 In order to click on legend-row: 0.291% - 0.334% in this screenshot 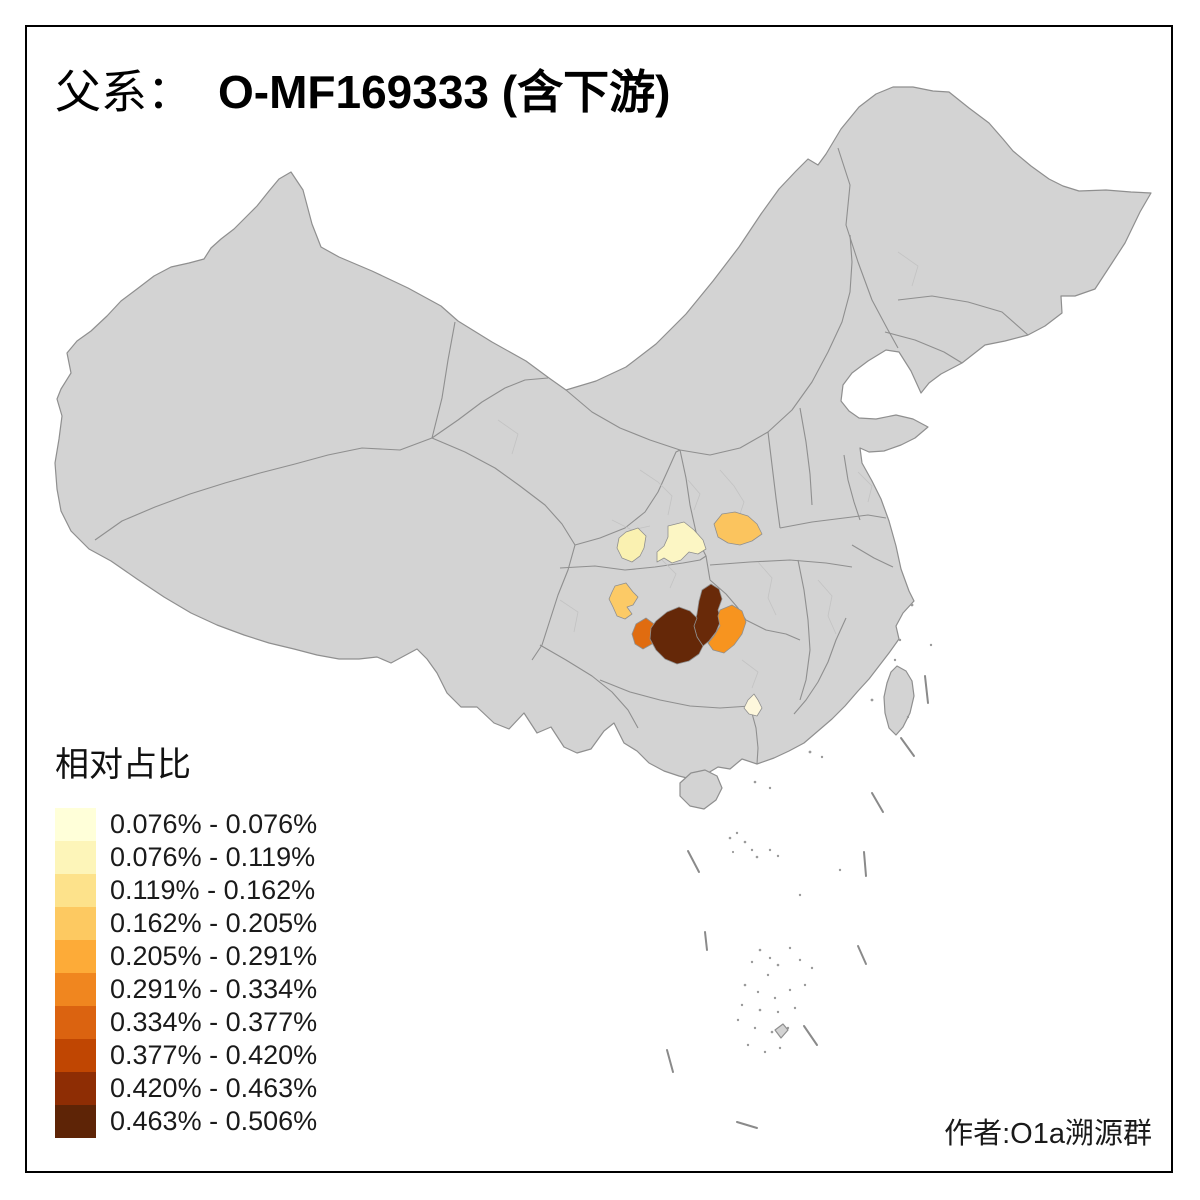, I will do `click(186, 989)`.